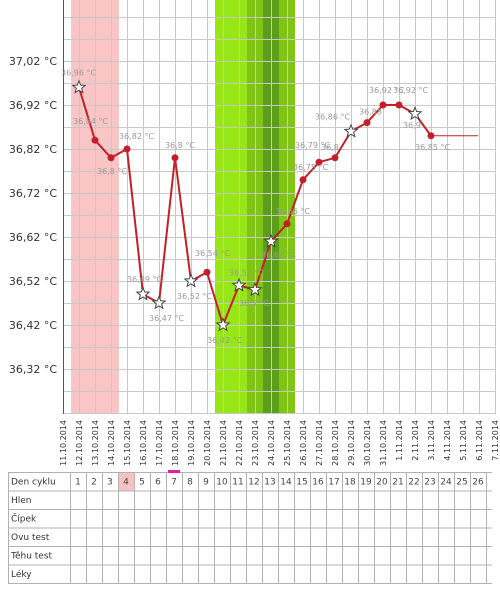  Describe the element at coordinates (278, 254) in the screenshot. I see `point-value-label: 36,61 °C` at that location.